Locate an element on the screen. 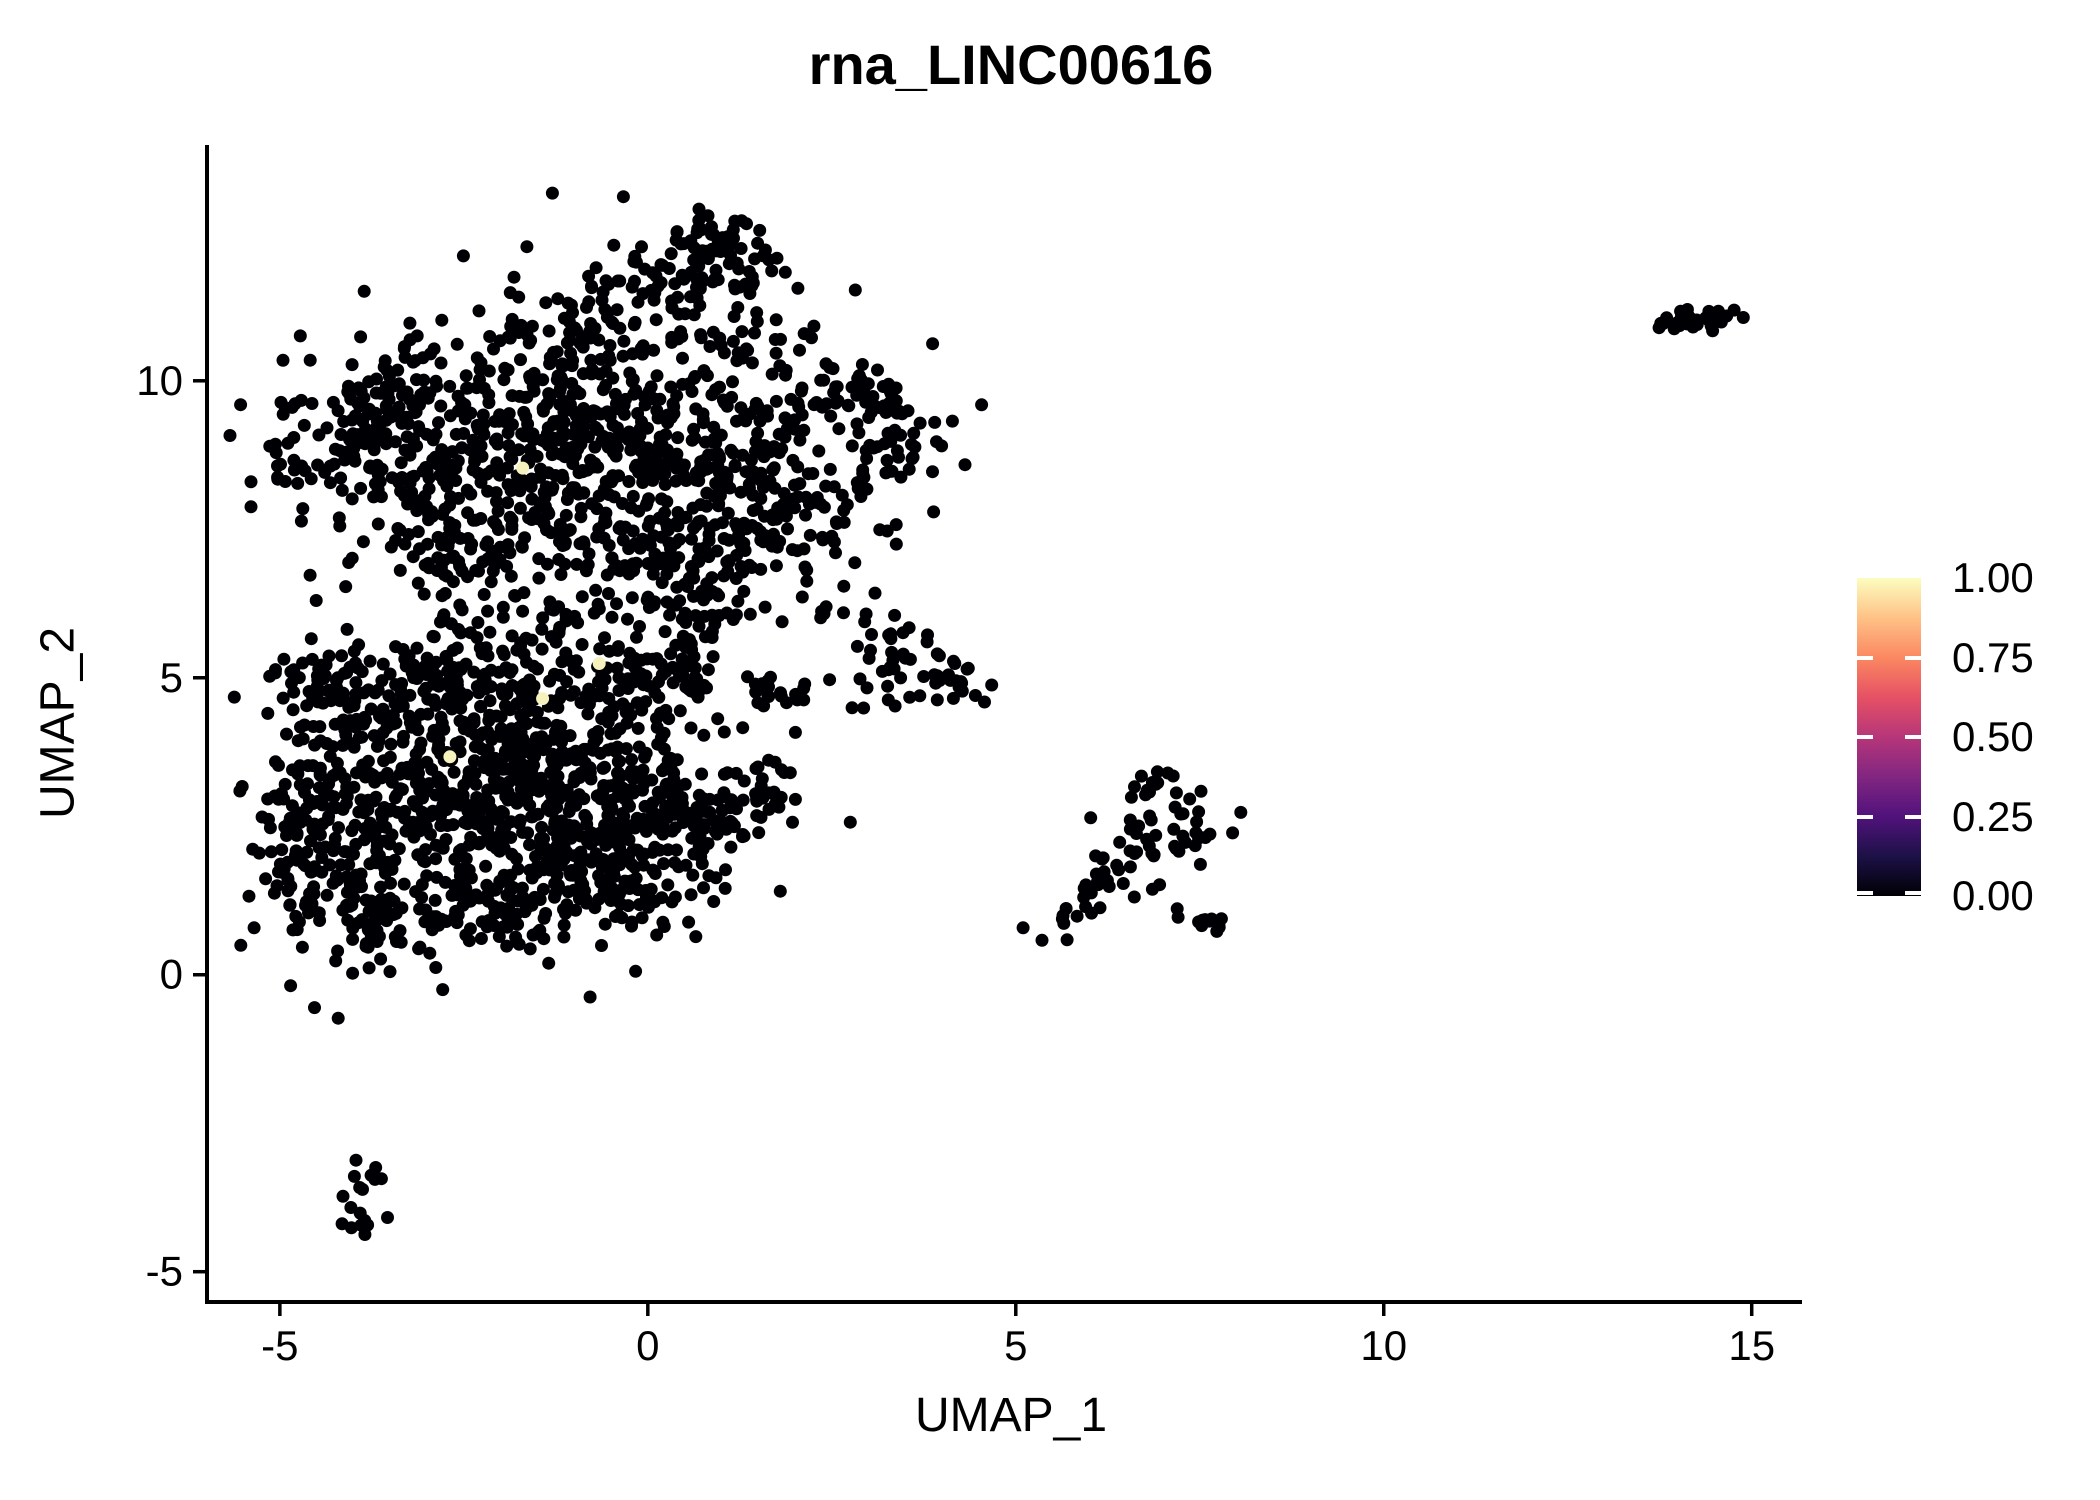  high-expression-point is located at coordinates (599, 663).